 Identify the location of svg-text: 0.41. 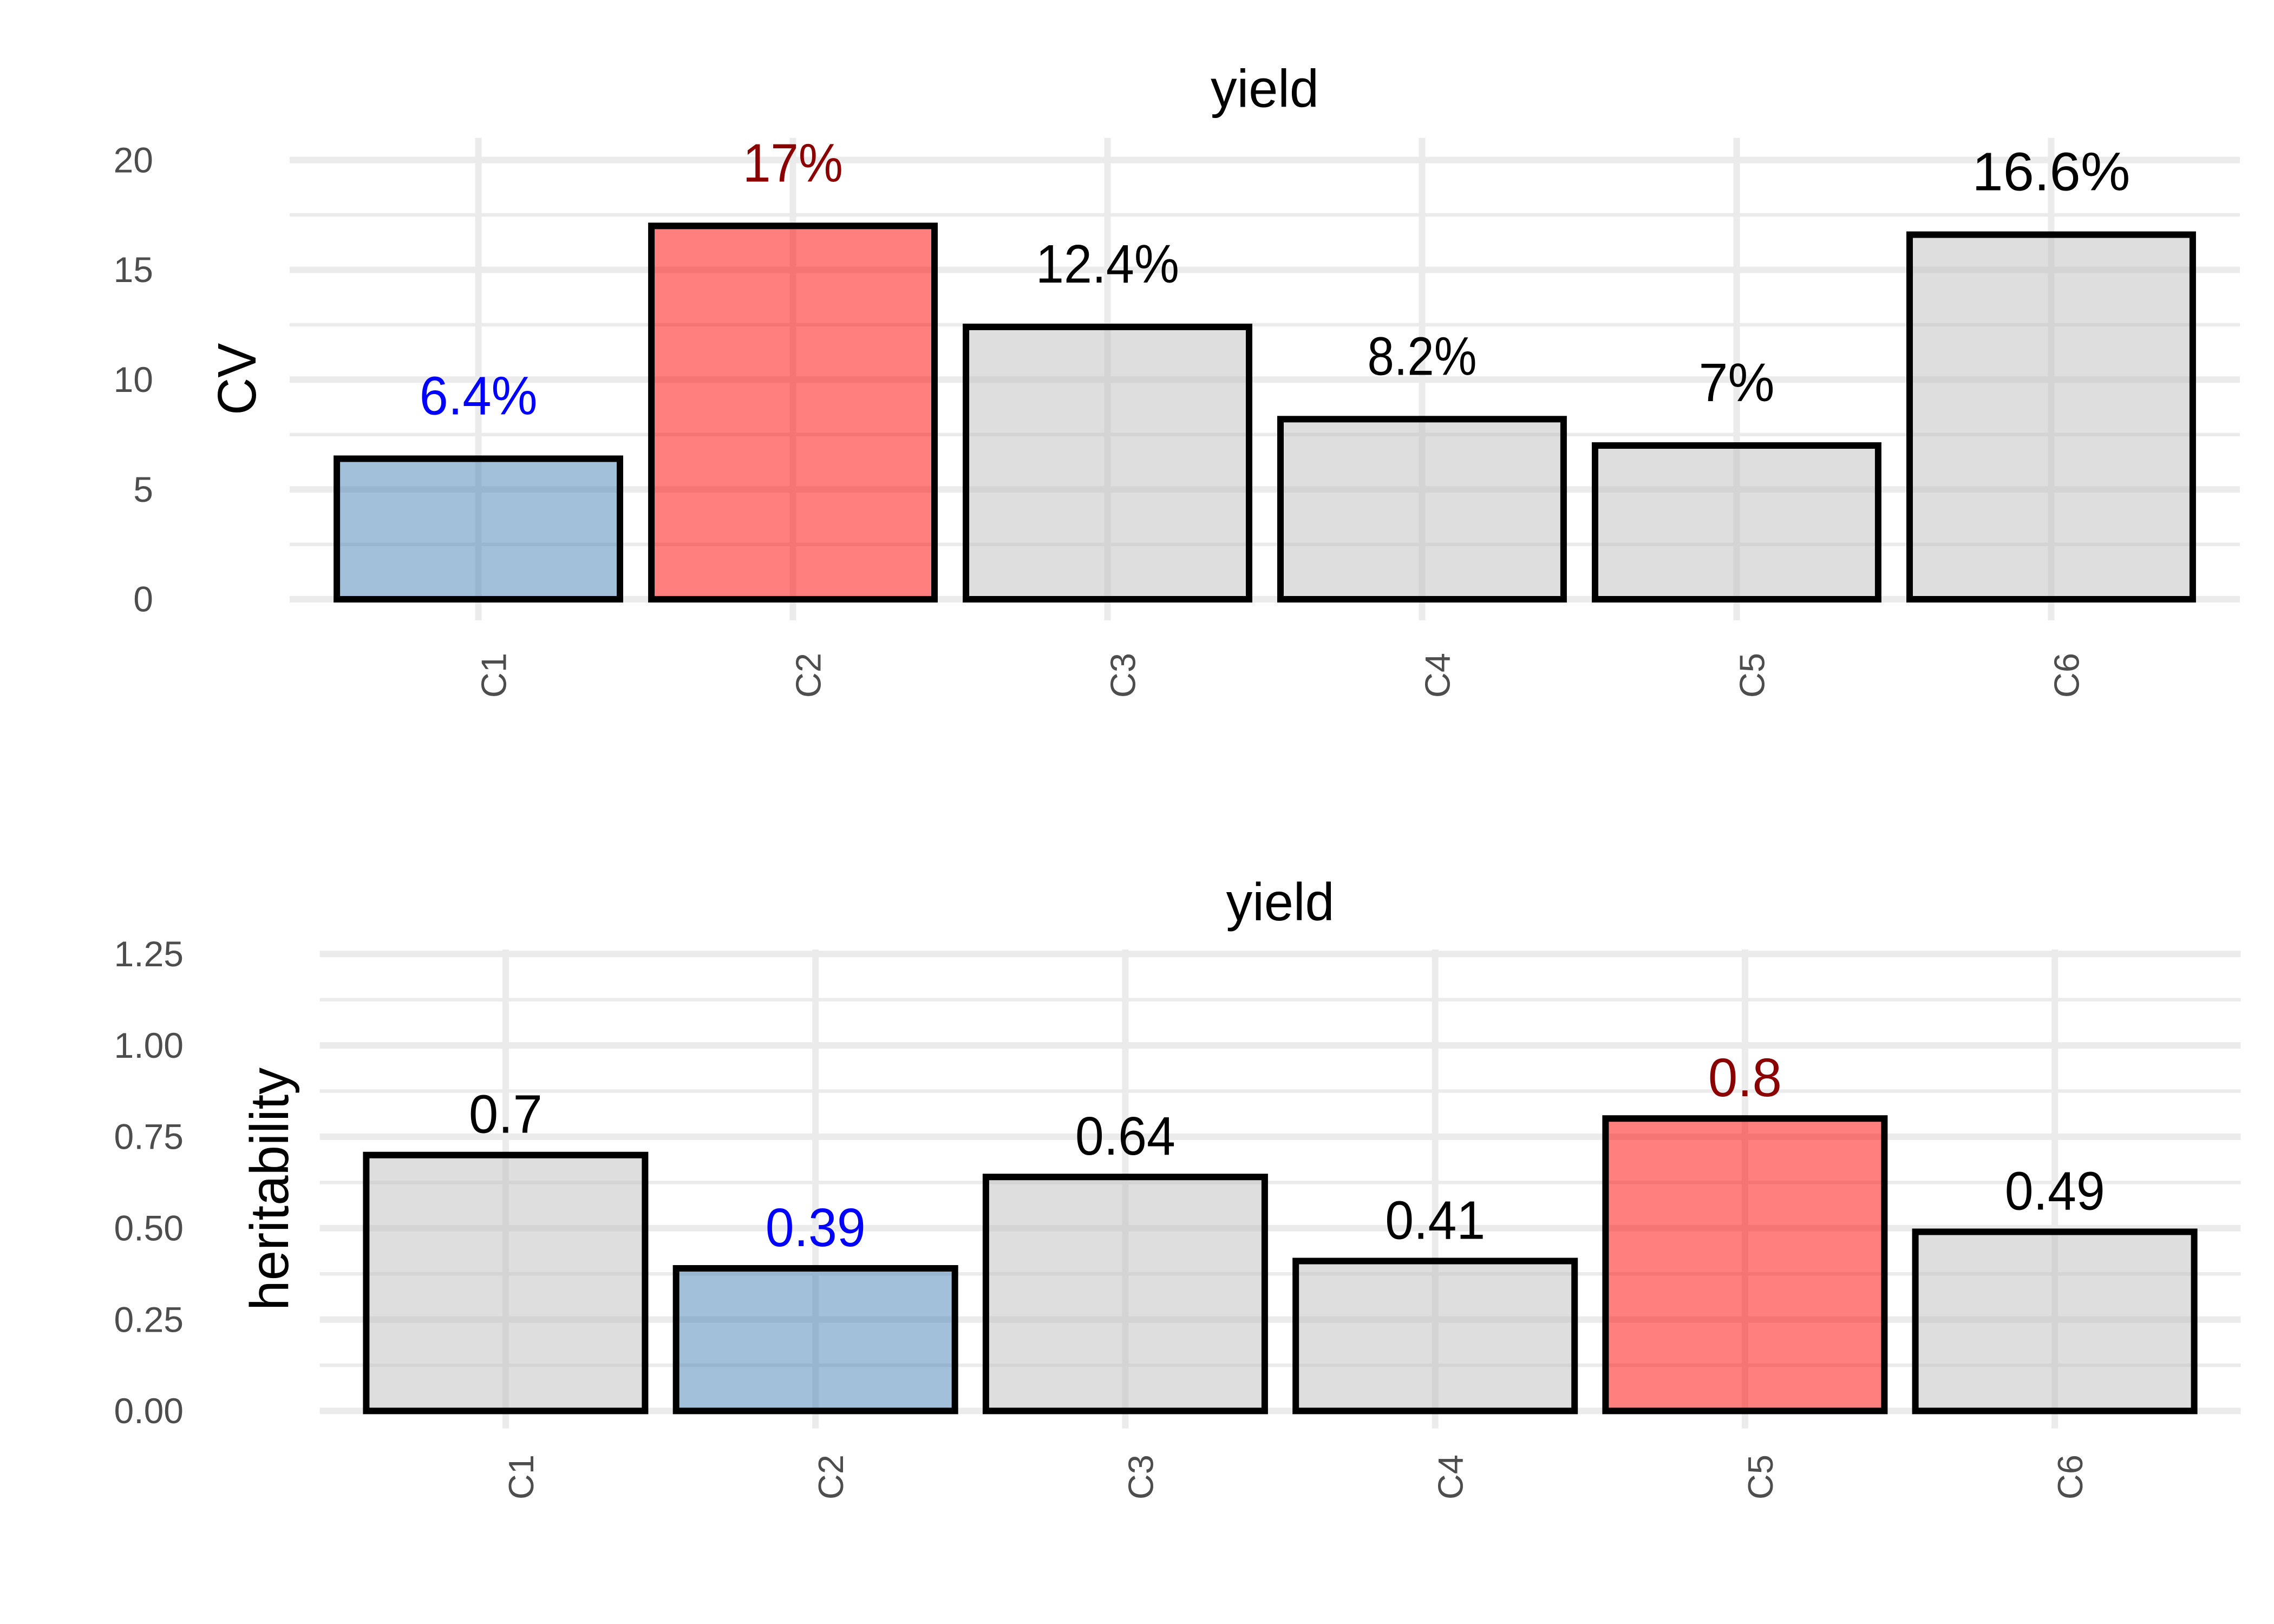
(1435, 1220).